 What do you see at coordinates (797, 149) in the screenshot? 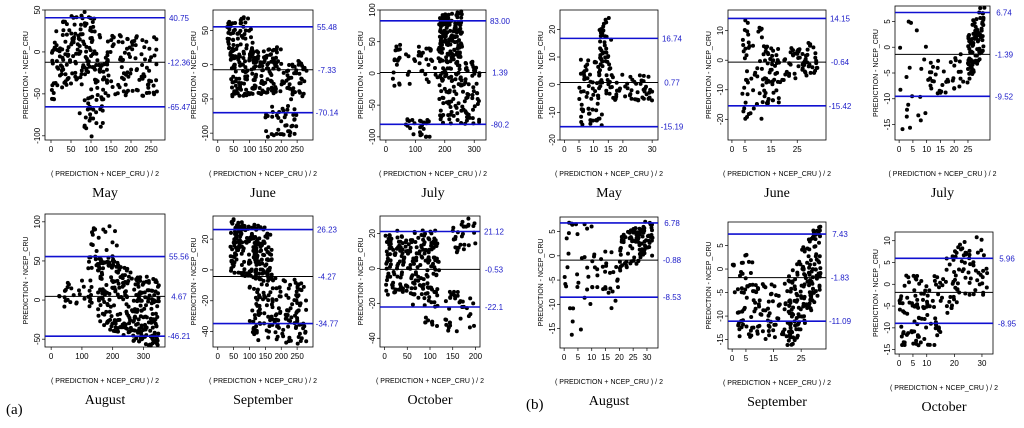
I see `x-tick-label: 25` at bounding box center [797, 149].